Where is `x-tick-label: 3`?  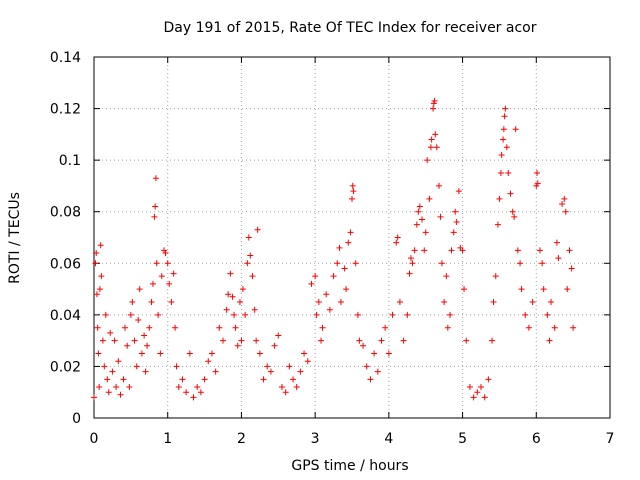 x-tick-label: 3 is located at coordinates (315, 439).